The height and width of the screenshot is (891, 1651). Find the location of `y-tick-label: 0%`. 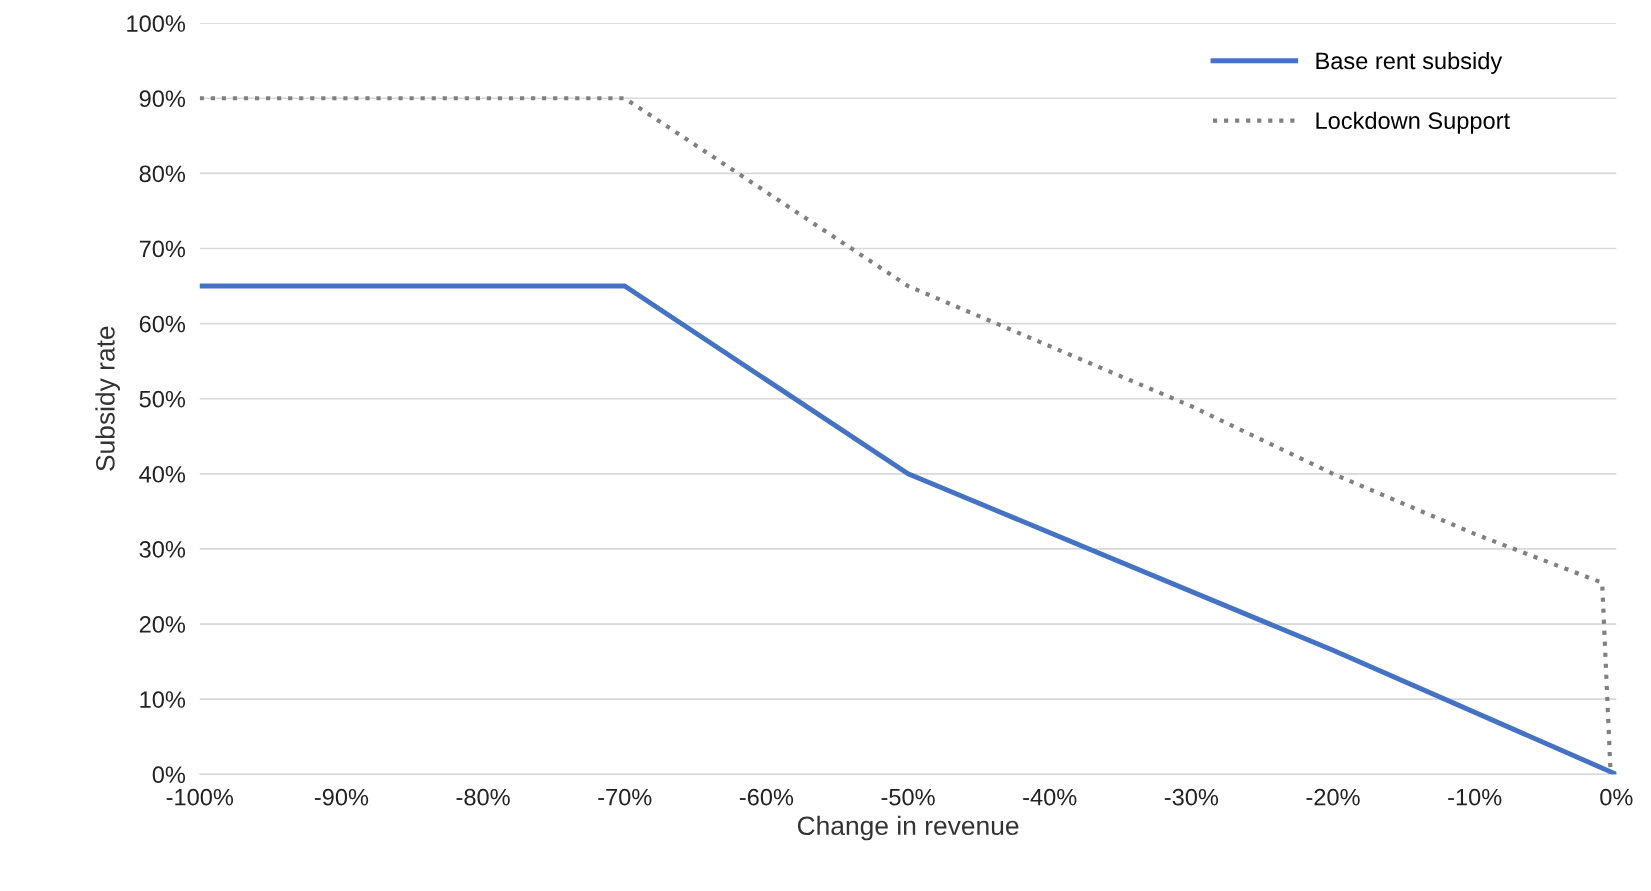

y-tick-label: 0% is located at coordinates (169, 775).